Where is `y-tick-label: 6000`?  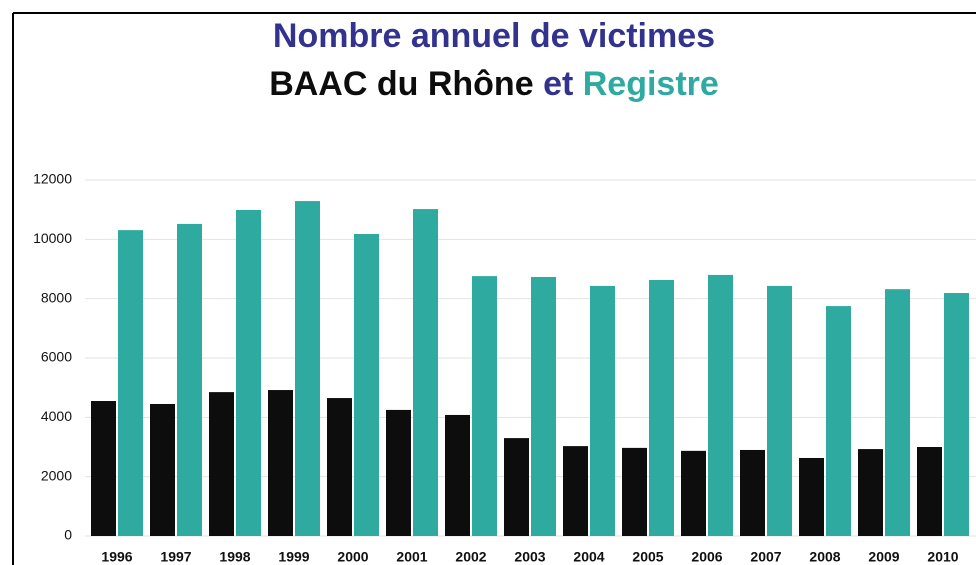 y-tick-label: 6000 is located at coordinates (56, 357).